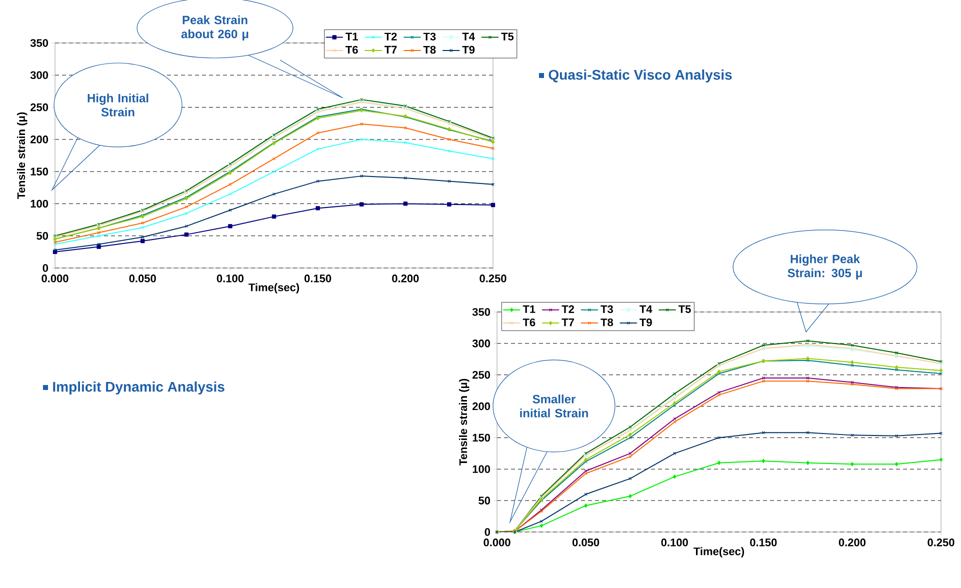  I want to click on text: Higher Peak Strain: 305 μ, so click(825, 267).